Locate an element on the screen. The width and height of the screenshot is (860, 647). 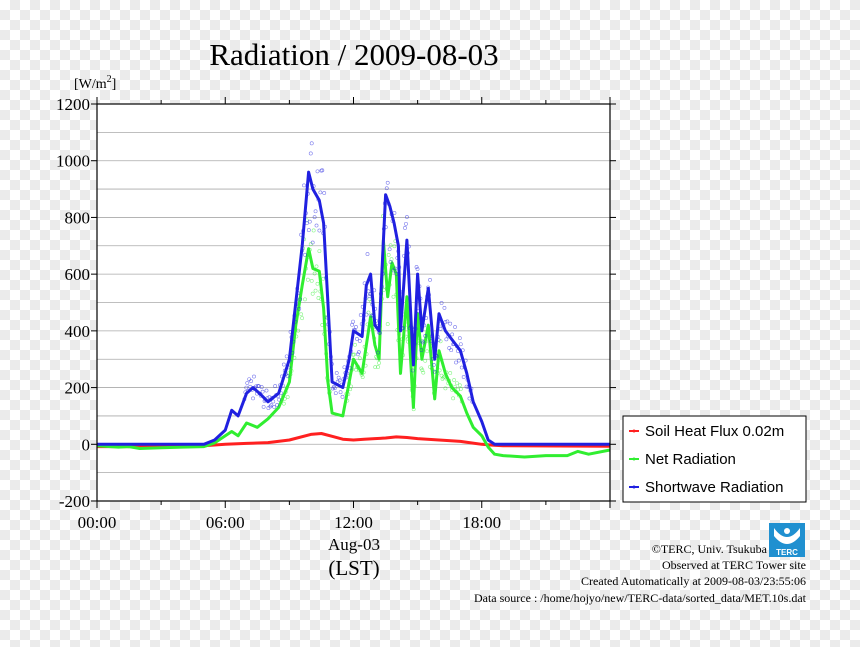
footer-copyright: ©TERC, Univ. Tsukuba is located at coordinates (710, 549).